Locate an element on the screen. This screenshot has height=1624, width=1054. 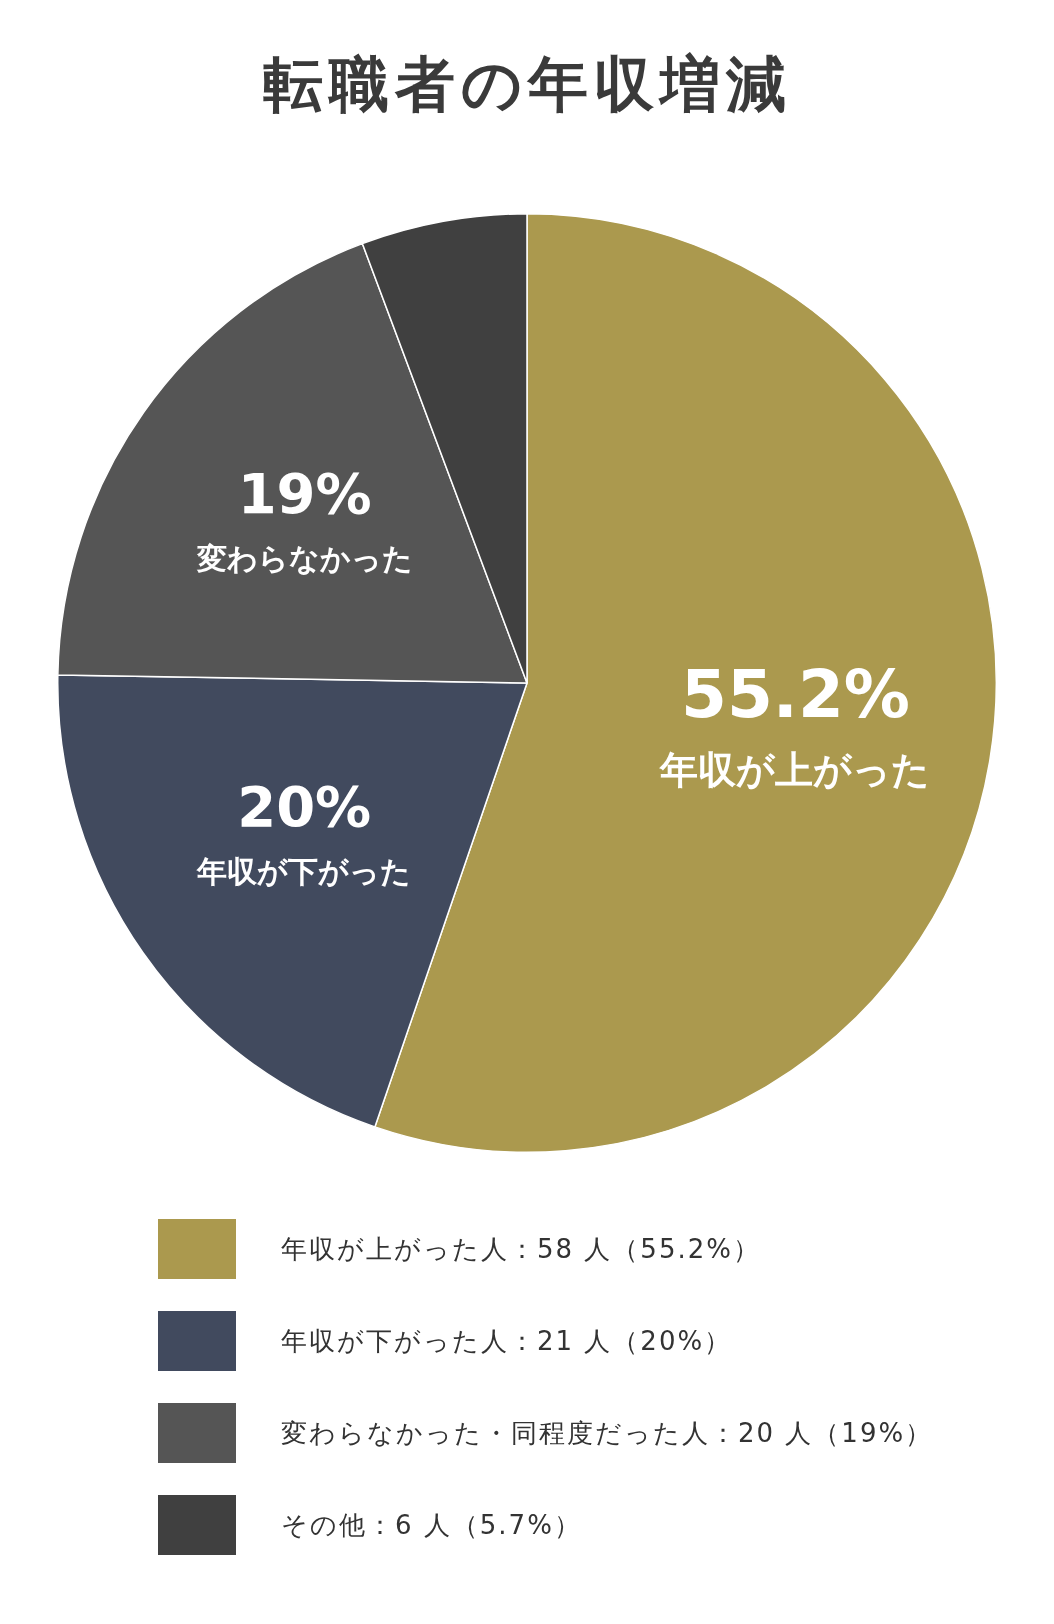
legend-label: その他：6 人（5.7%） is located at coordinates (431, 1525).